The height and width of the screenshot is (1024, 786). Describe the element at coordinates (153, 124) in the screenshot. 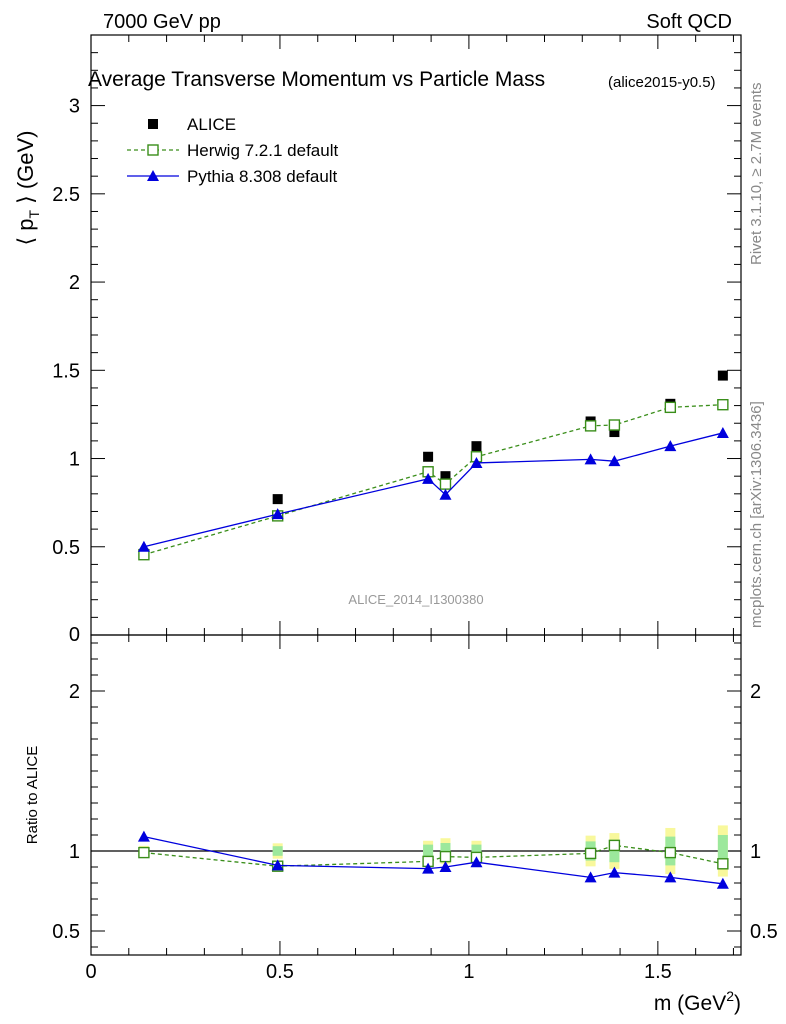

I see `legend-marker-alice` at that location.